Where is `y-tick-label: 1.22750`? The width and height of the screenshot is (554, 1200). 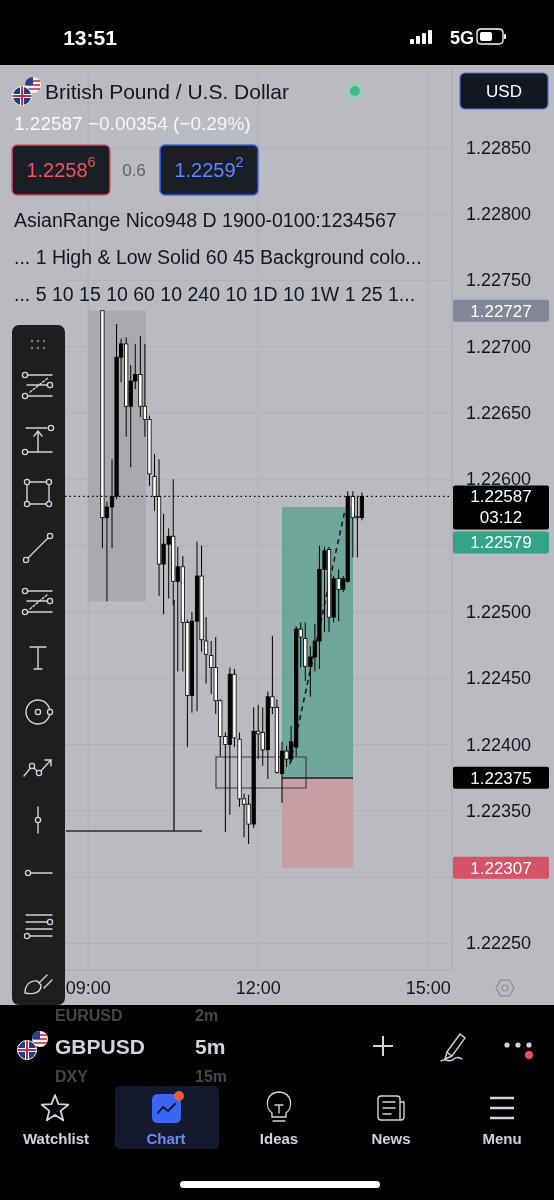
y-tick-label: 1.22750 is located at coordinates (499, 280).